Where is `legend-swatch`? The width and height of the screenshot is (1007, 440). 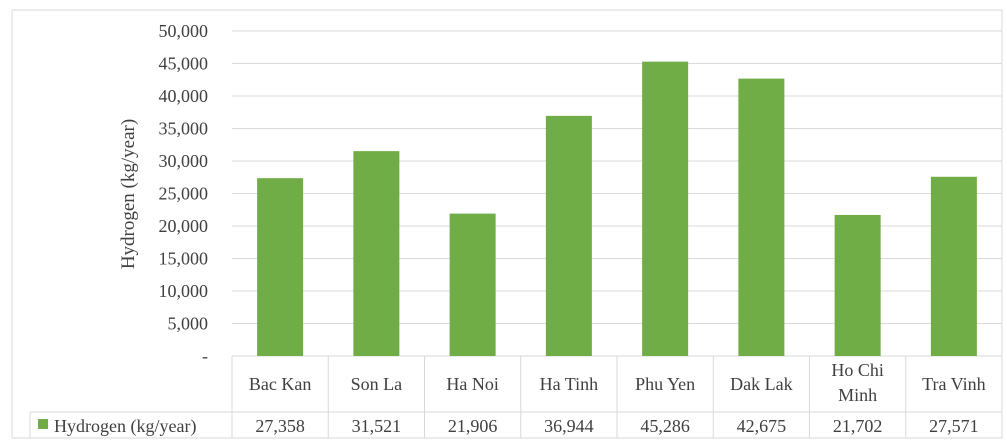
legend-swatch is located at coordinates (43, 424).